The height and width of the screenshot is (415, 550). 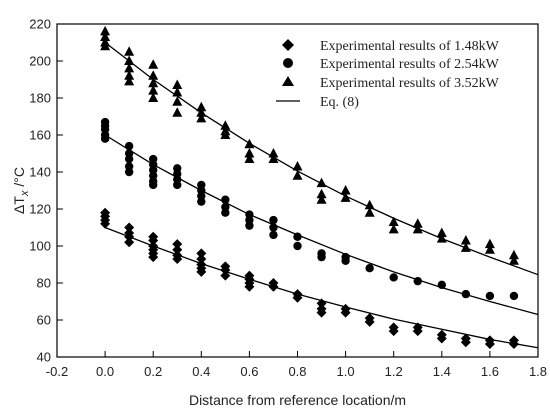 What do you see at coordinates (40, 172) in the screenshot?
I see `y-tick-label: 140` at bounding box center [40, 172].